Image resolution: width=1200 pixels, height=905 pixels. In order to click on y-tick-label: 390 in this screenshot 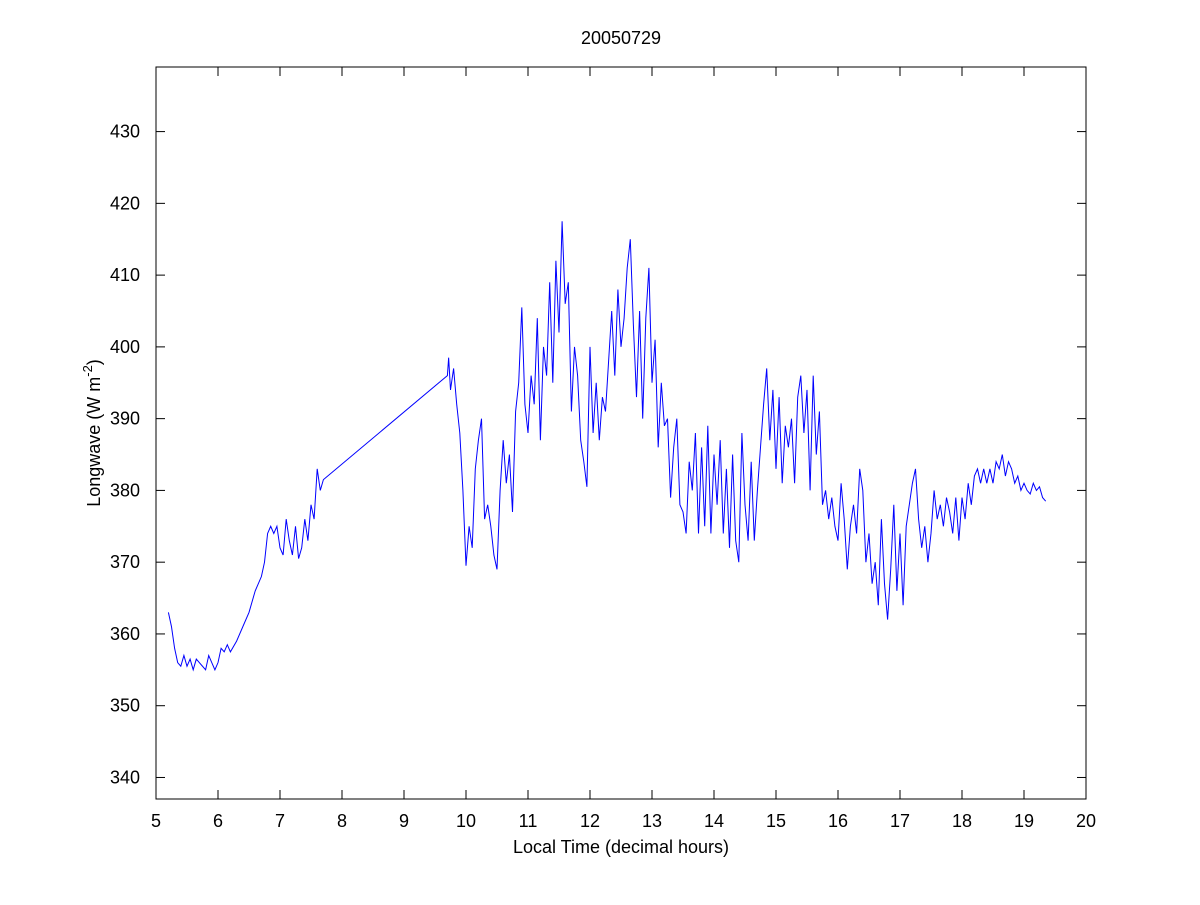, I will do `click(125, 419)`.